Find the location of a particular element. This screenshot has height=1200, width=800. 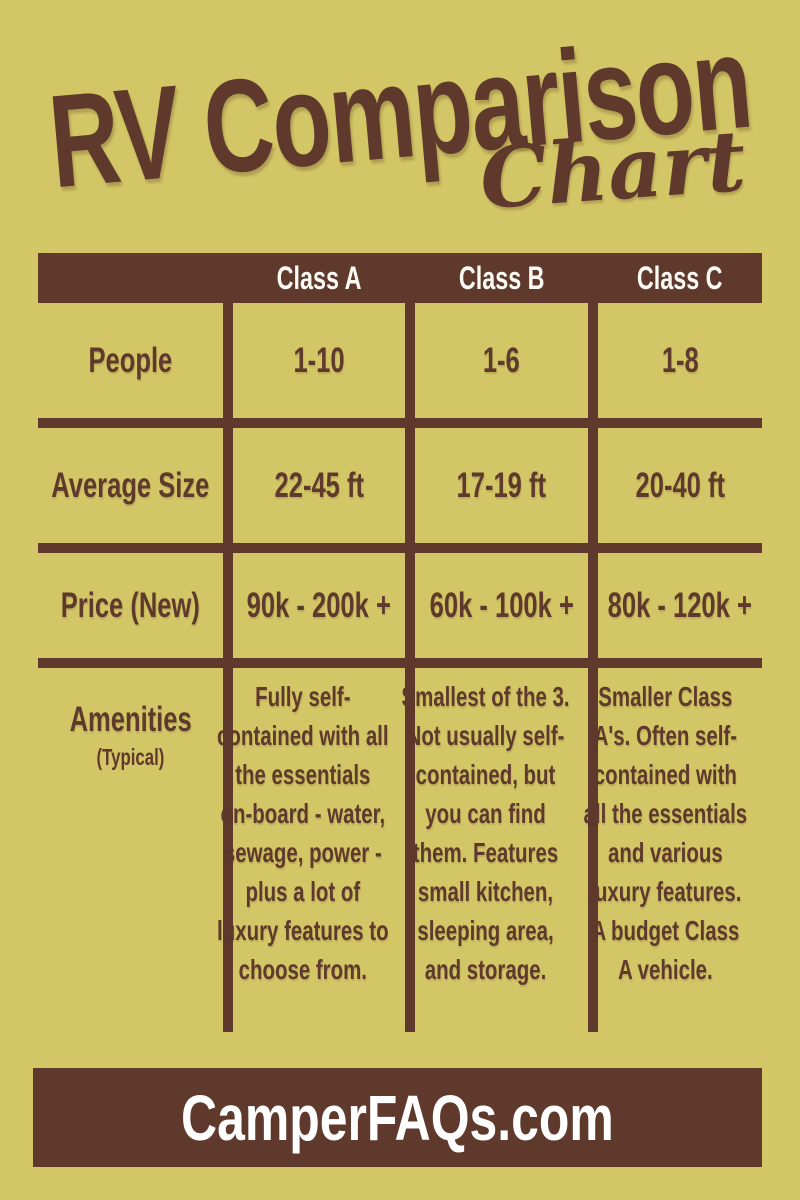

footer-bar: CamperFAQs.com is located at coordinates (397, 1117).